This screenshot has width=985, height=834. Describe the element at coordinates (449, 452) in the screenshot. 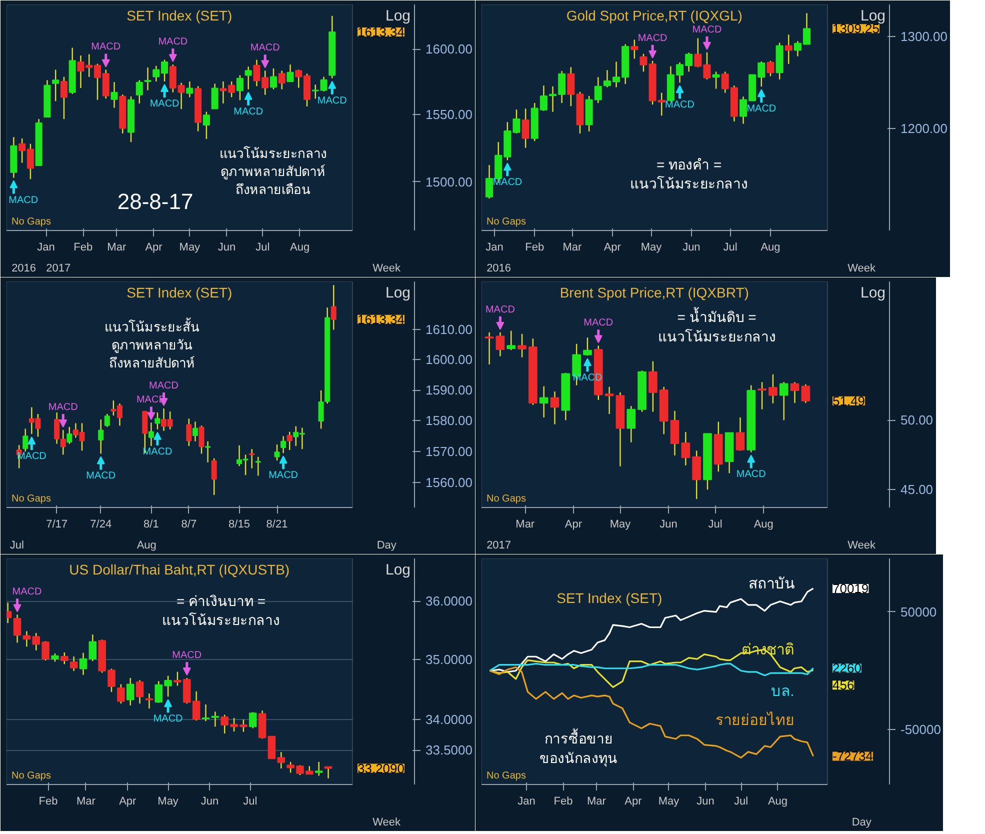

I see `y-tick-label: 1570.00` at that location.